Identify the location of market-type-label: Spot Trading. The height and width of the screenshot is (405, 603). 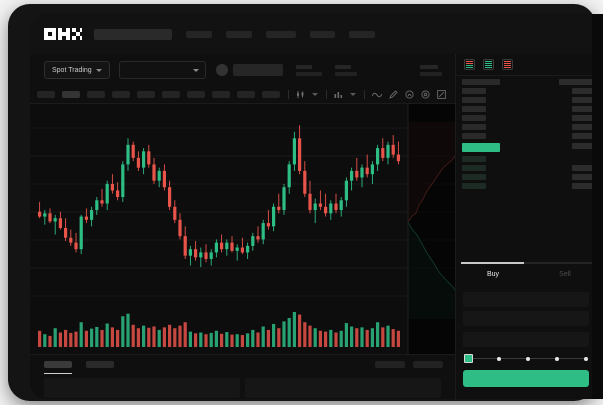
(72, 70).